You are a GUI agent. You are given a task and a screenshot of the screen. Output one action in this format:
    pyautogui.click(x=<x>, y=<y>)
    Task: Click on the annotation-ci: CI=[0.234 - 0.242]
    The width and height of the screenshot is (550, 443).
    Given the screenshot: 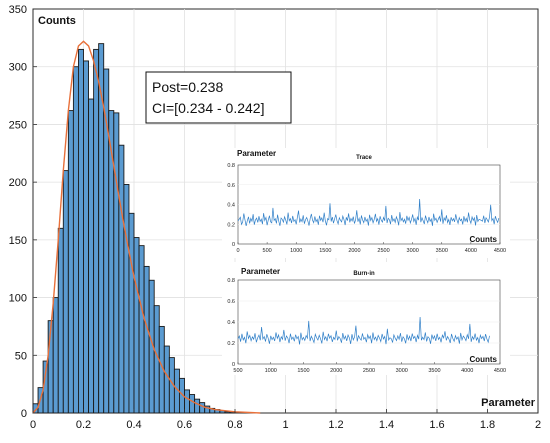 What is the action you would take?
    pyautogui.click(x=208, y=108)
    